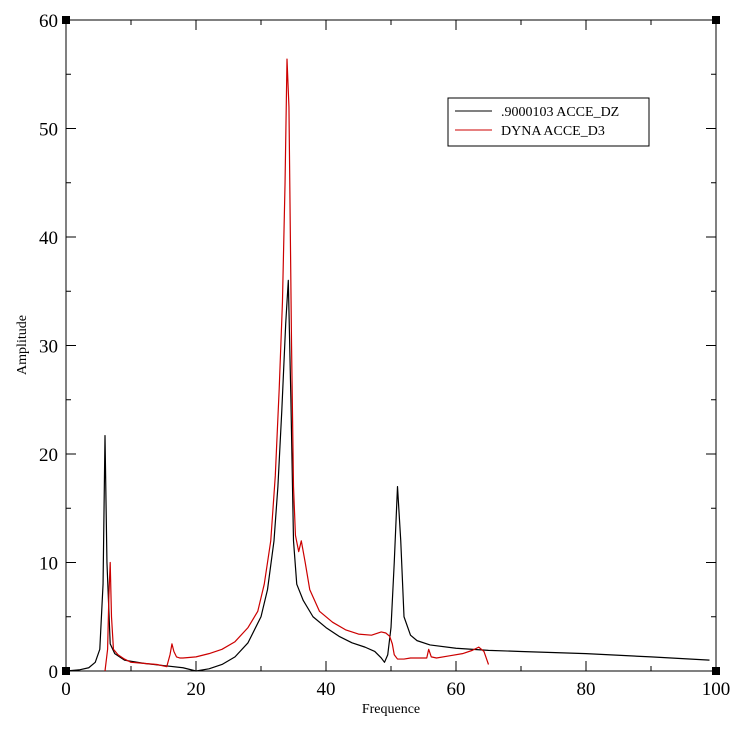  What do you see at coordinates (716, 671) in the screenshot?
I see `corner-handle-bottom-right` at bounding box center [716, 671].